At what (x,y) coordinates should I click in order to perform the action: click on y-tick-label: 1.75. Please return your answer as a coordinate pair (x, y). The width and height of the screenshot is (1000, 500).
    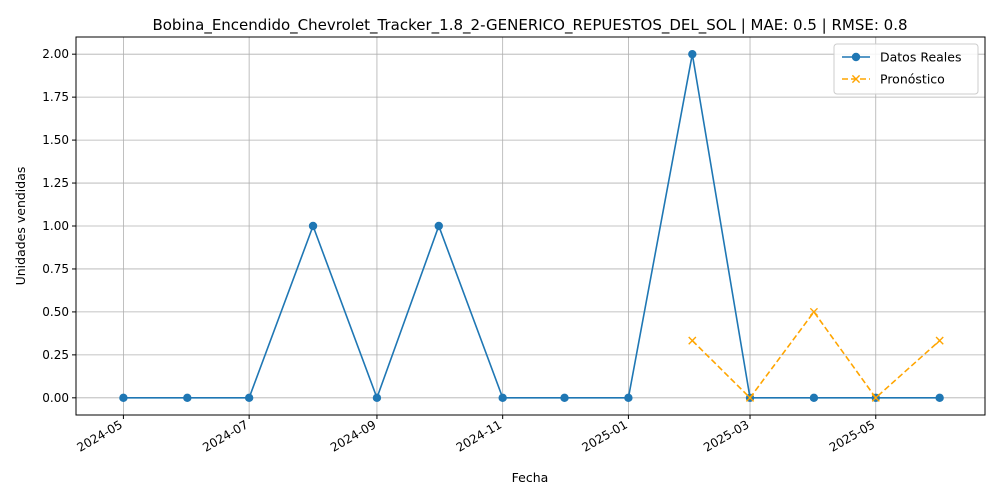
    Looking at the image, I should click on (55, 97).